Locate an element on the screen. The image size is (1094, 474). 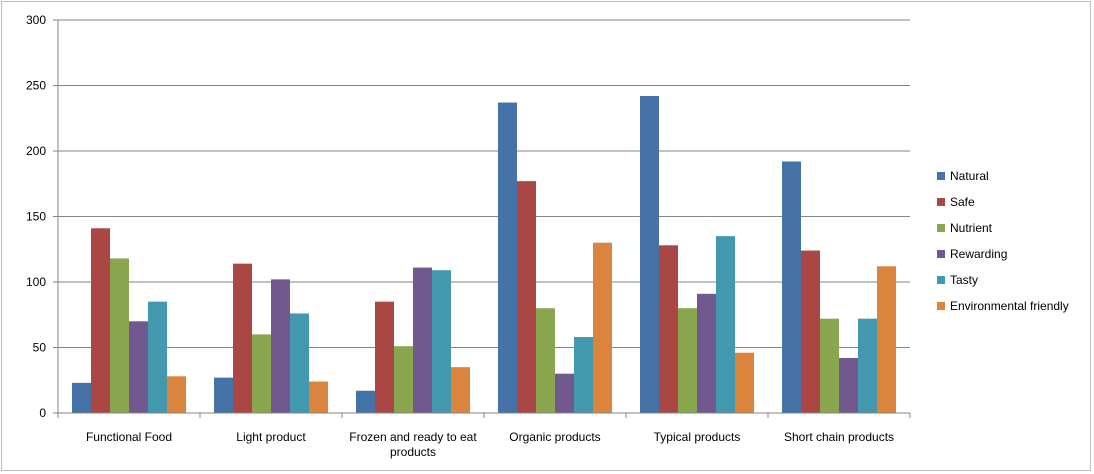
y-tick-label: 300 is located at coordinates (36, 20).